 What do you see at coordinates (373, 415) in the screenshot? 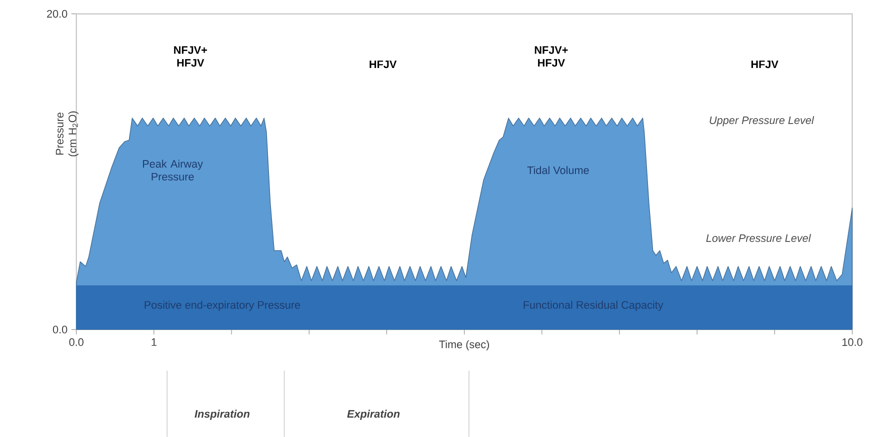
I see `text: Expiration` at bounding box center [373, 415].